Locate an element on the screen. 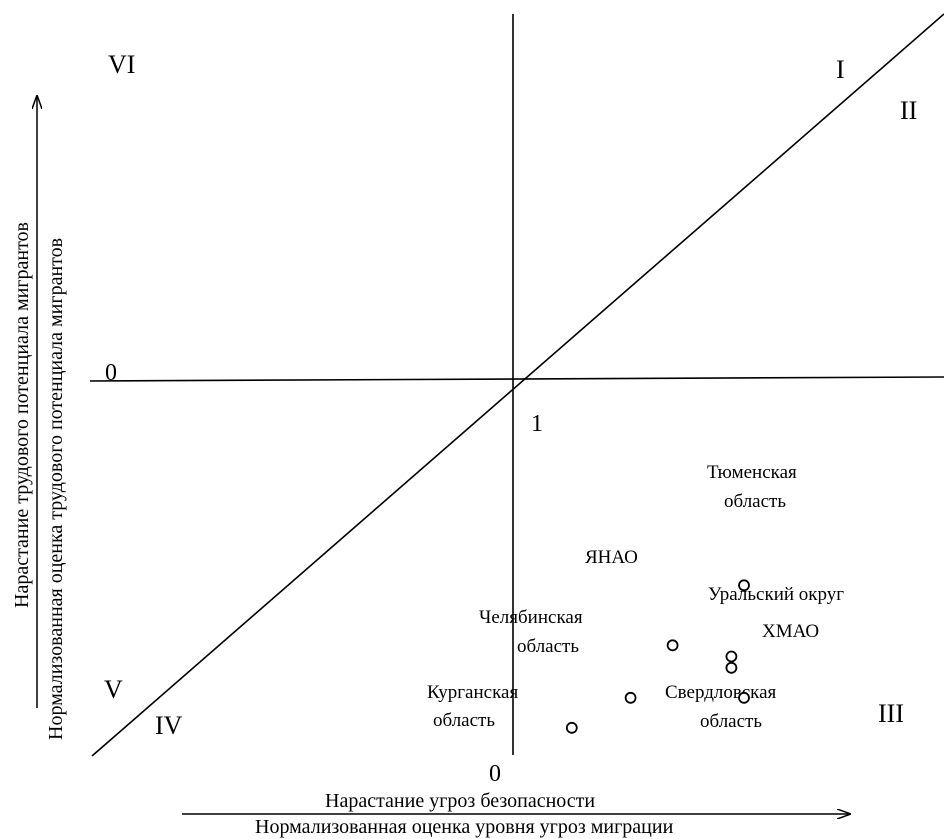  data-points is located at coordinates (657, 656).